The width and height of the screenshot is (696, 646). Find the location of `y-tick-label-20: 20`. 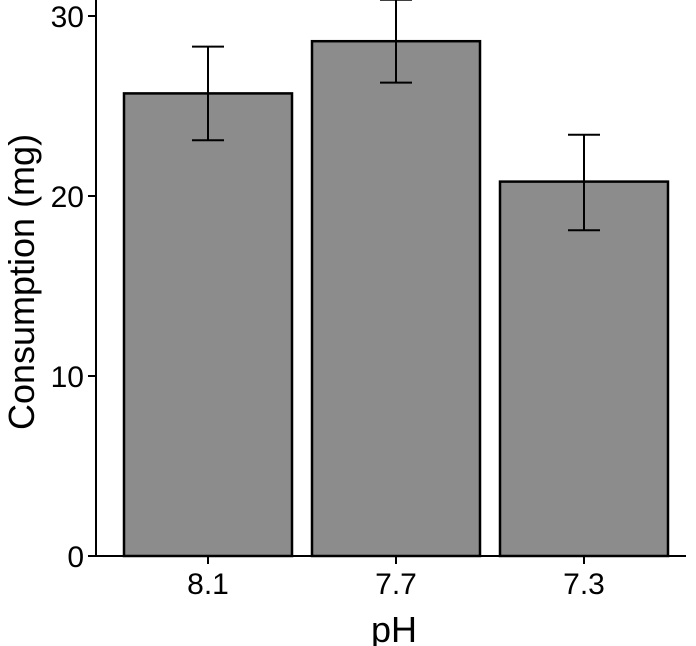

y-tick-label-20: 20 is located at coordinates (67, 197).